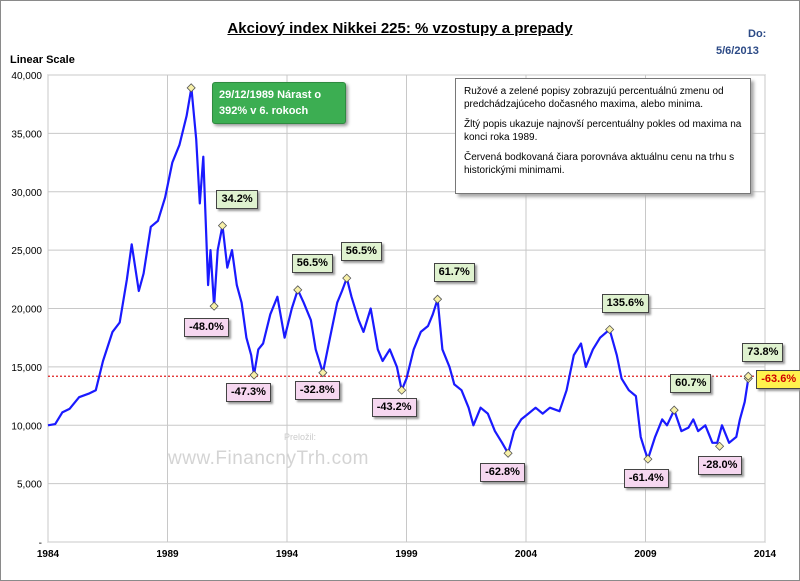  What do you see at coordinates (757, 34) in the screenshot?
I see `date-label: Do:` at bounding box center [757, 34].